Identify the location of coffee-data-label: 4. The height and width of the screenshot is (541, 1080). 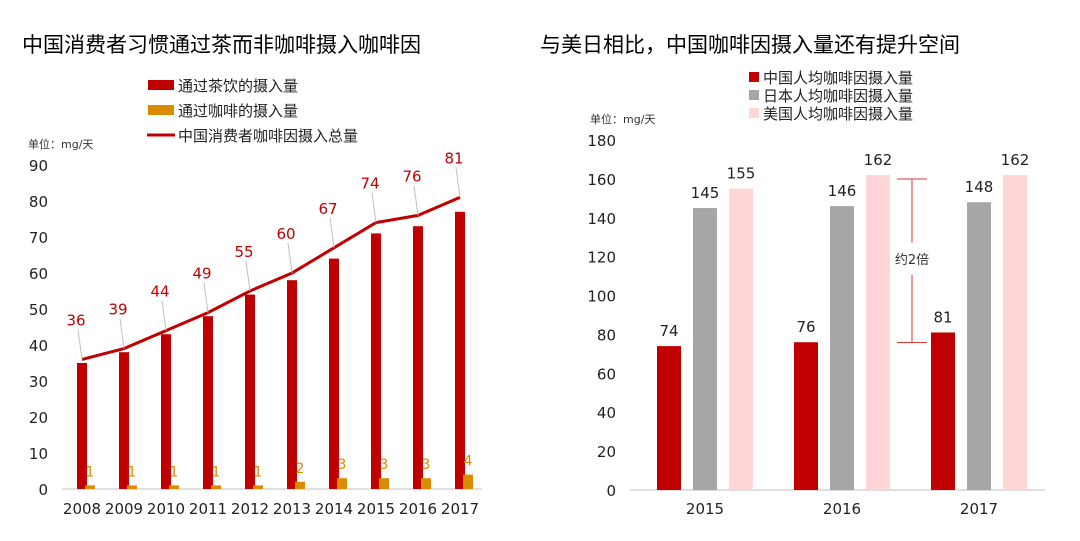
(468, 462).